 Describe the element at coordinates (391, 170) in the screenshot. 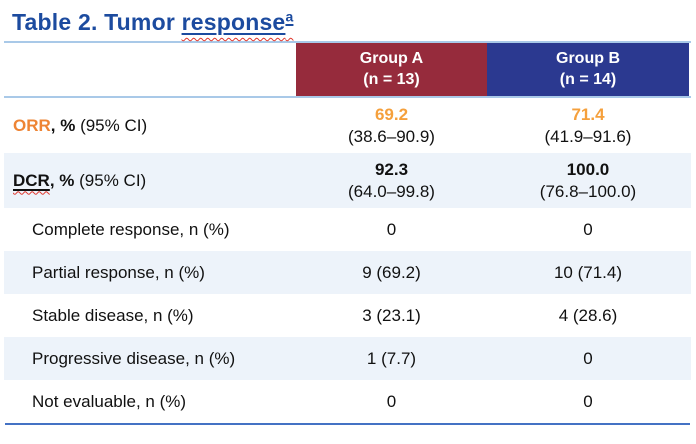

I see `dcr-a-main: 92.3` at that location.